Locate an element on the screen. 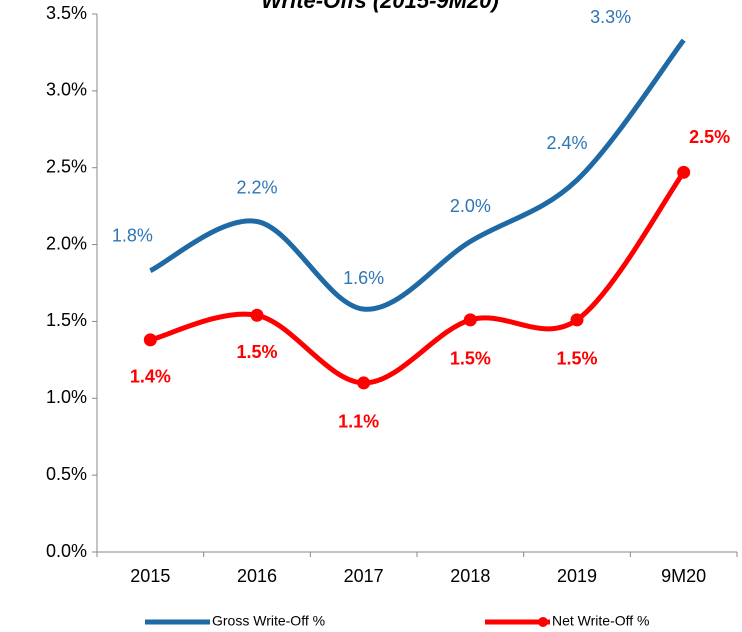 The image size is (742, 632). data-label: 3.3% is located at coordinates (610, 17).